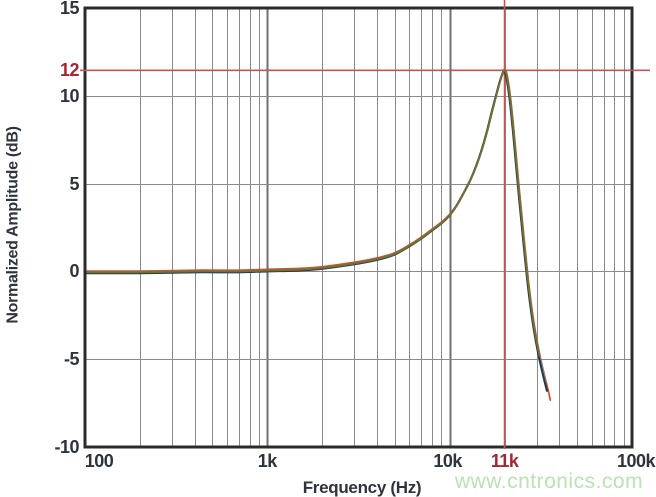 This screenshot has height=497, width=656. What do you see at coordinates (549, 481) in the screenshot?
I see `watermark-text: www.cntronics.com` at bounding box center [549, 481].